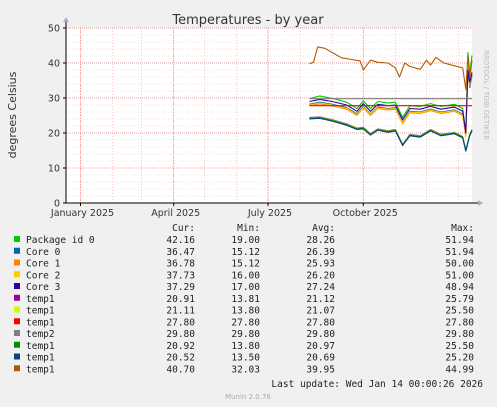 The image size is (497, 407). Describe the element at coordinates (320, 264) in the screenshot. I see `legend-value: 25.93` at that location.